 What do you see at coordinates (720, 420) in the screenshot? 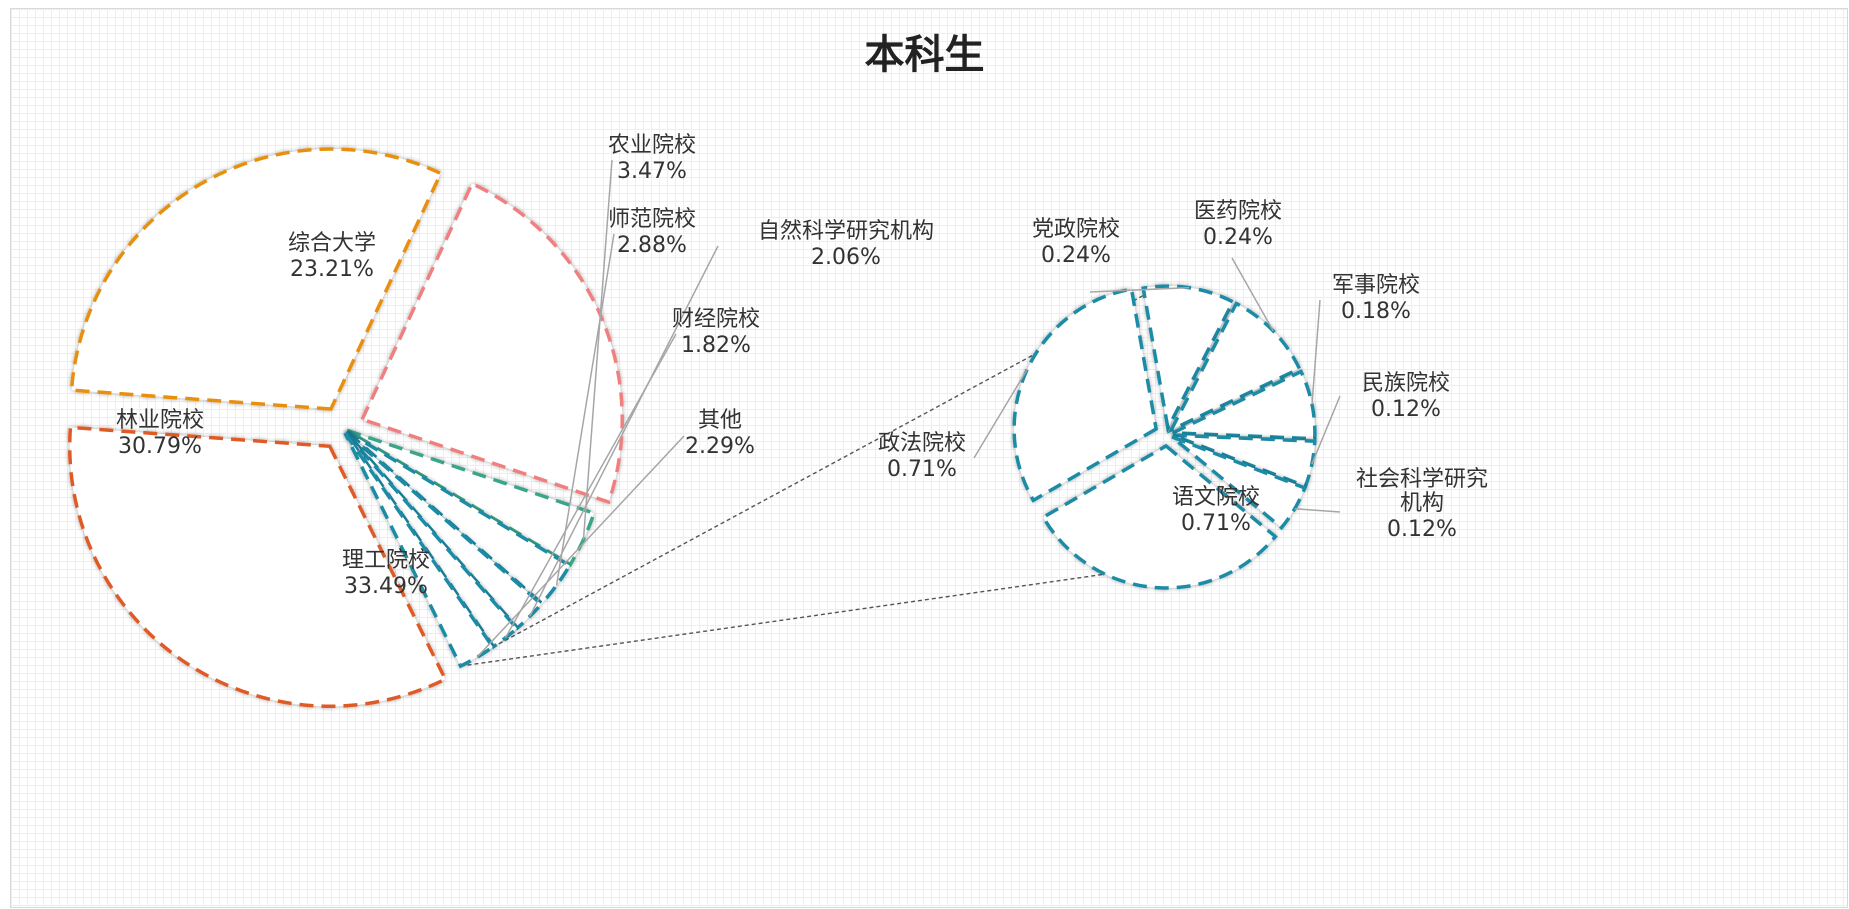
I see `label-category-e585b6e4bb96: 其他` at bounding box center [720, 420].